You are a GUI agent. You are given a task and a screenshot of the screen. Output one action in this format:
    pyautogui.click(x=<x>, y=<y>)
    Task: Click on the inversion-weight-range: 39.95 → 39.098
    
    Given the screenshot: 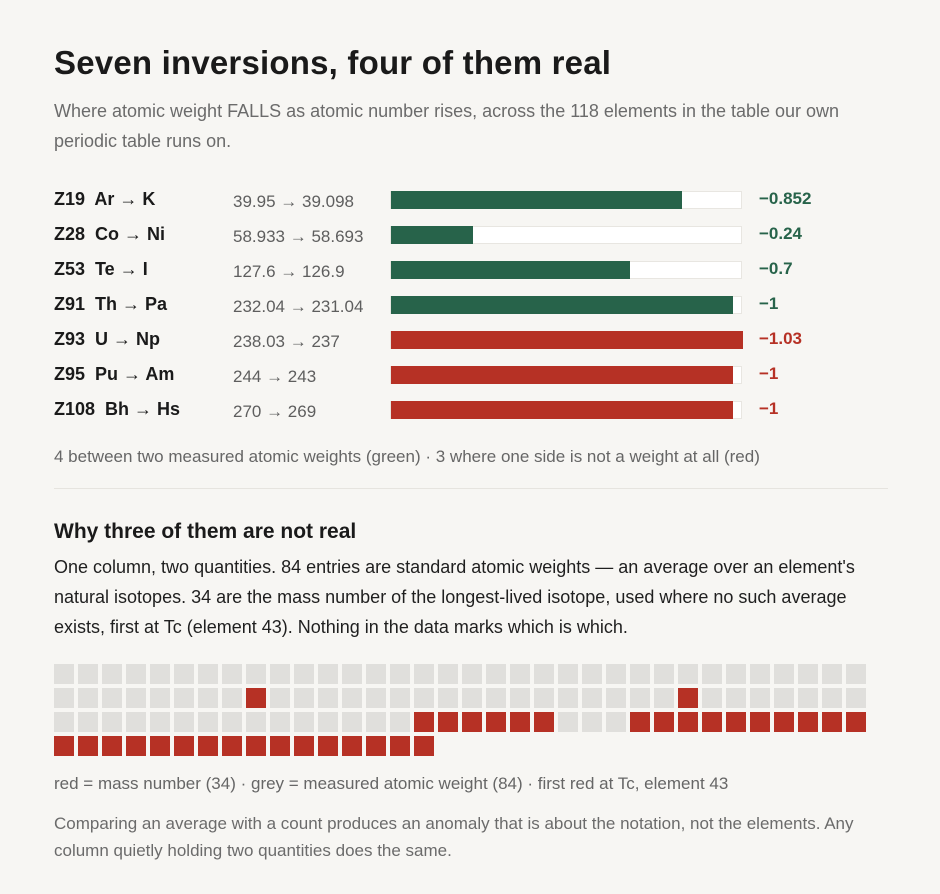 What is the action you would take?
    pyautogui.click(x=293, y=201)
    